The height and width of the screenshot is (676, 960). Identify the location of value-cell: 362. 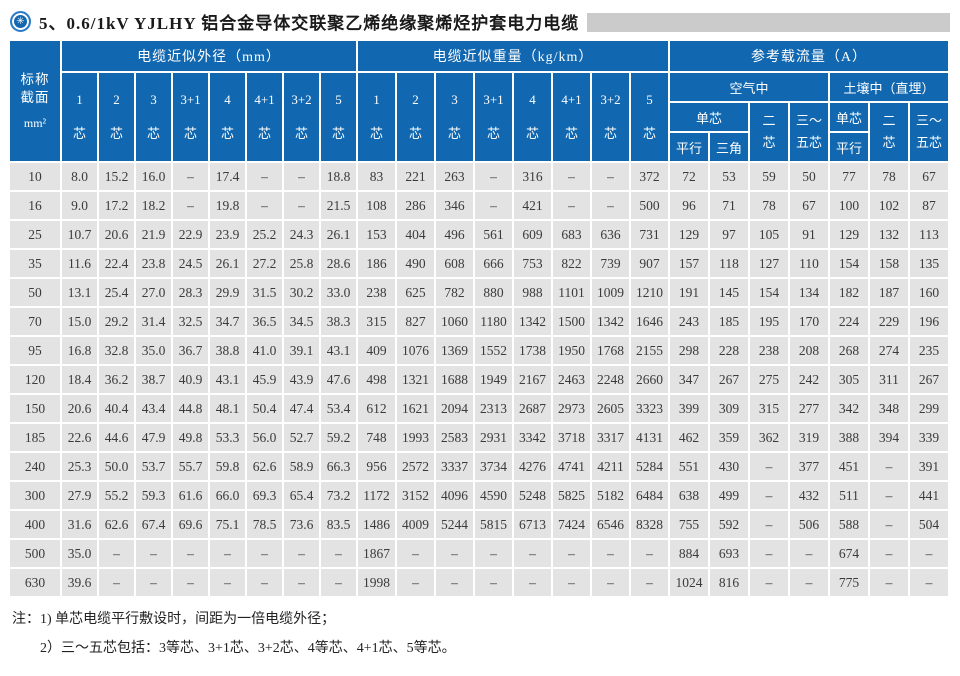
(769, 437).